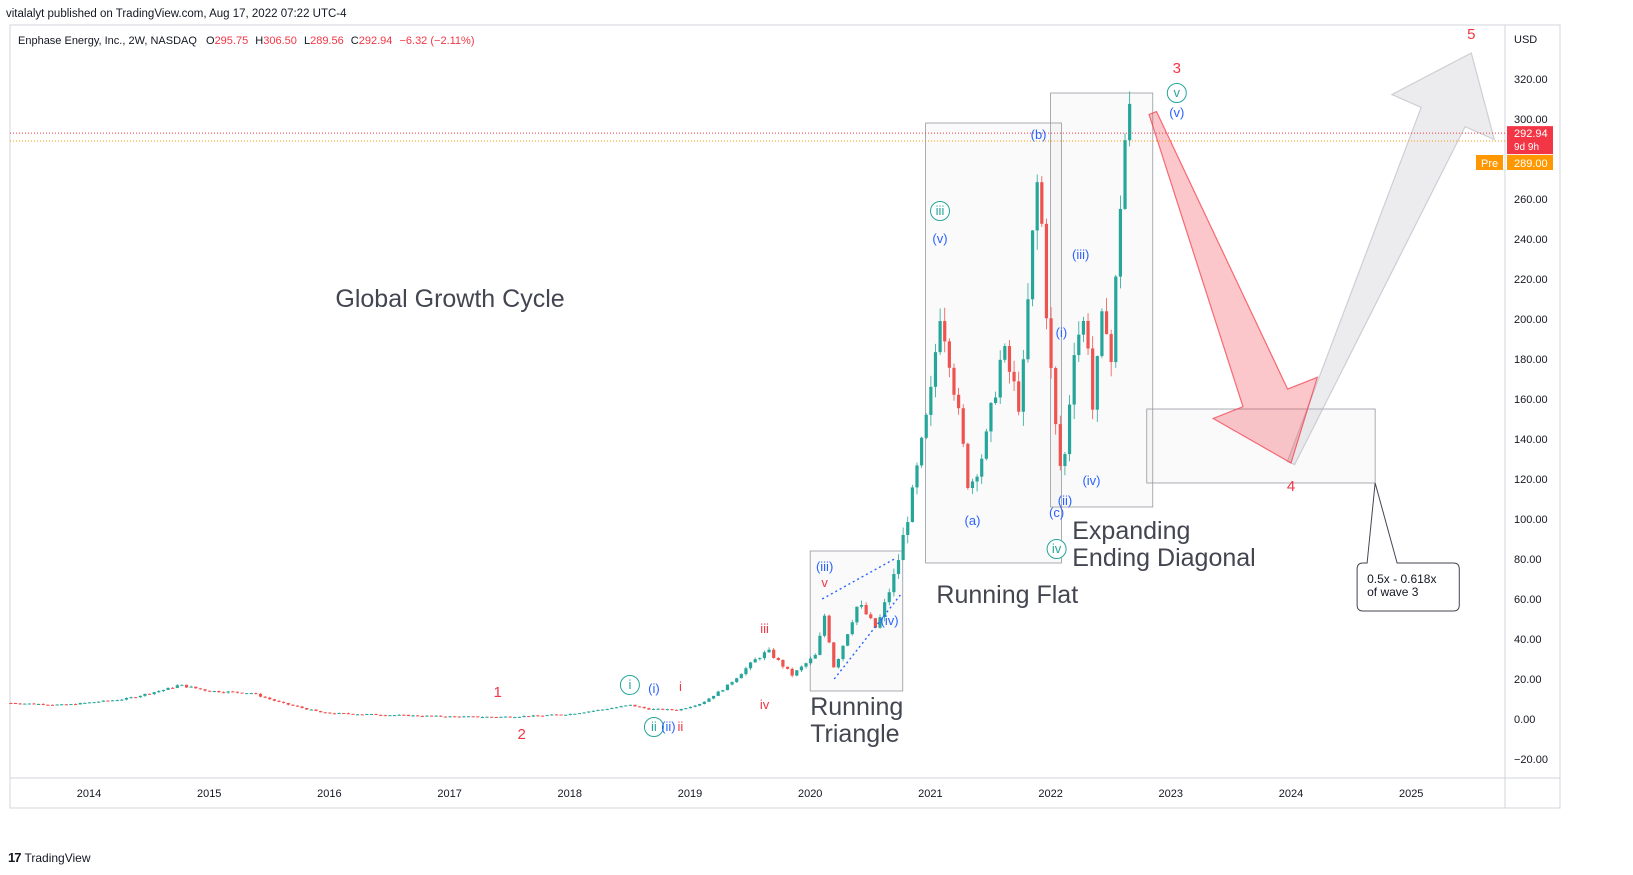  What do you see at coordinates (810, 794) in the screenshot?
I see `time-tick-label: 2020` at bounding box center [810, 794].